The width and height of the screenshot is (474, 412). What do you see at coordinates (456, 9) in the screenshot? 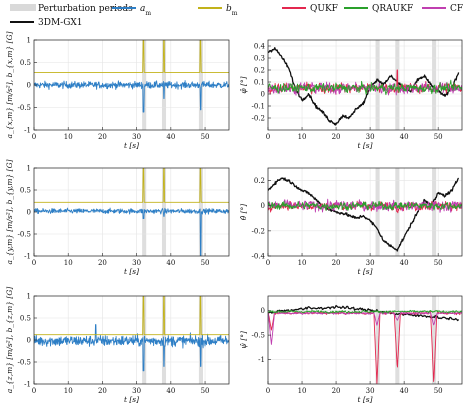
I see `legend-label: CF` at bounding box center [456, 9].